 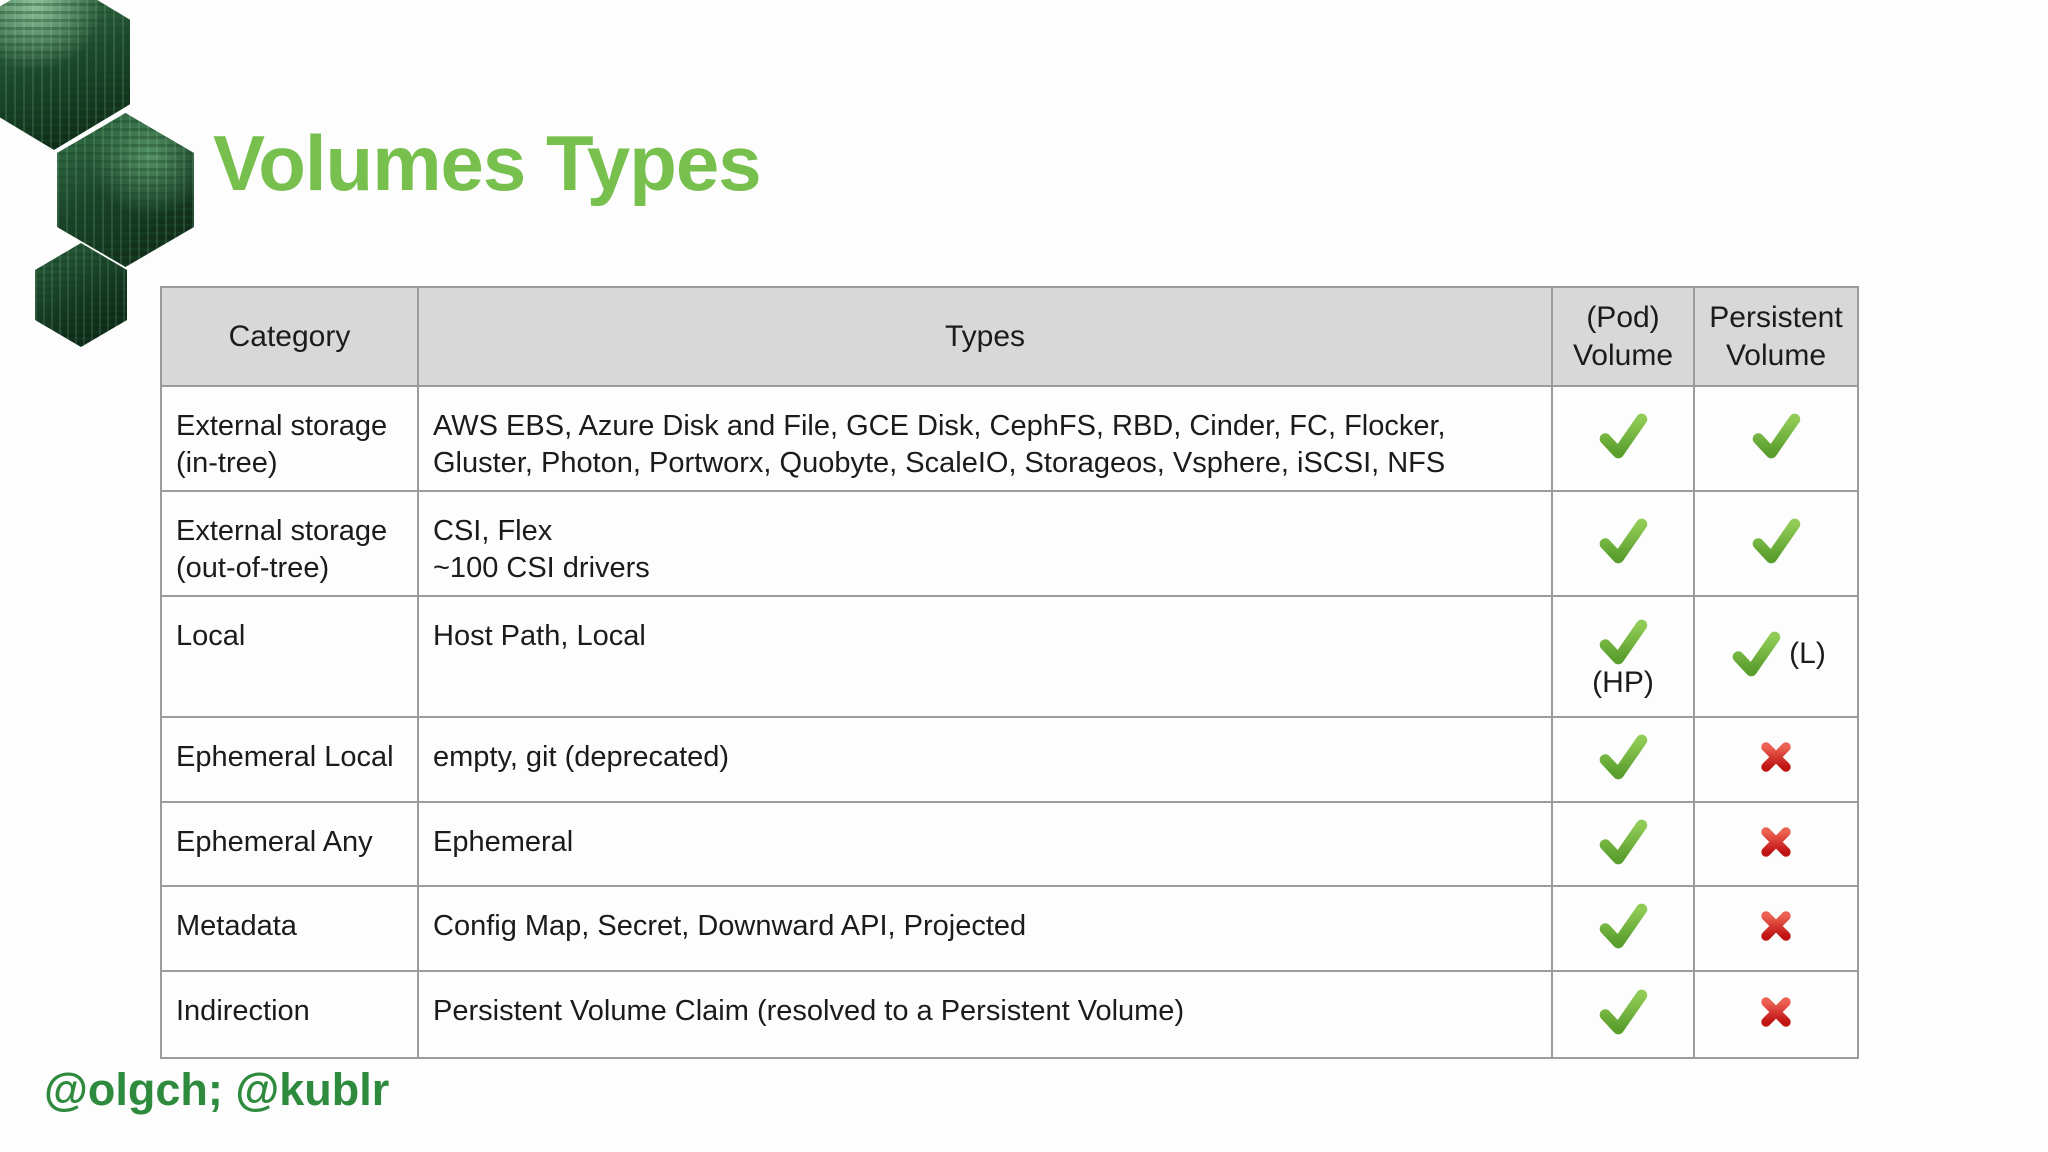 I want to click on types-cell: Ephemeral, so click(x=985, y=844).